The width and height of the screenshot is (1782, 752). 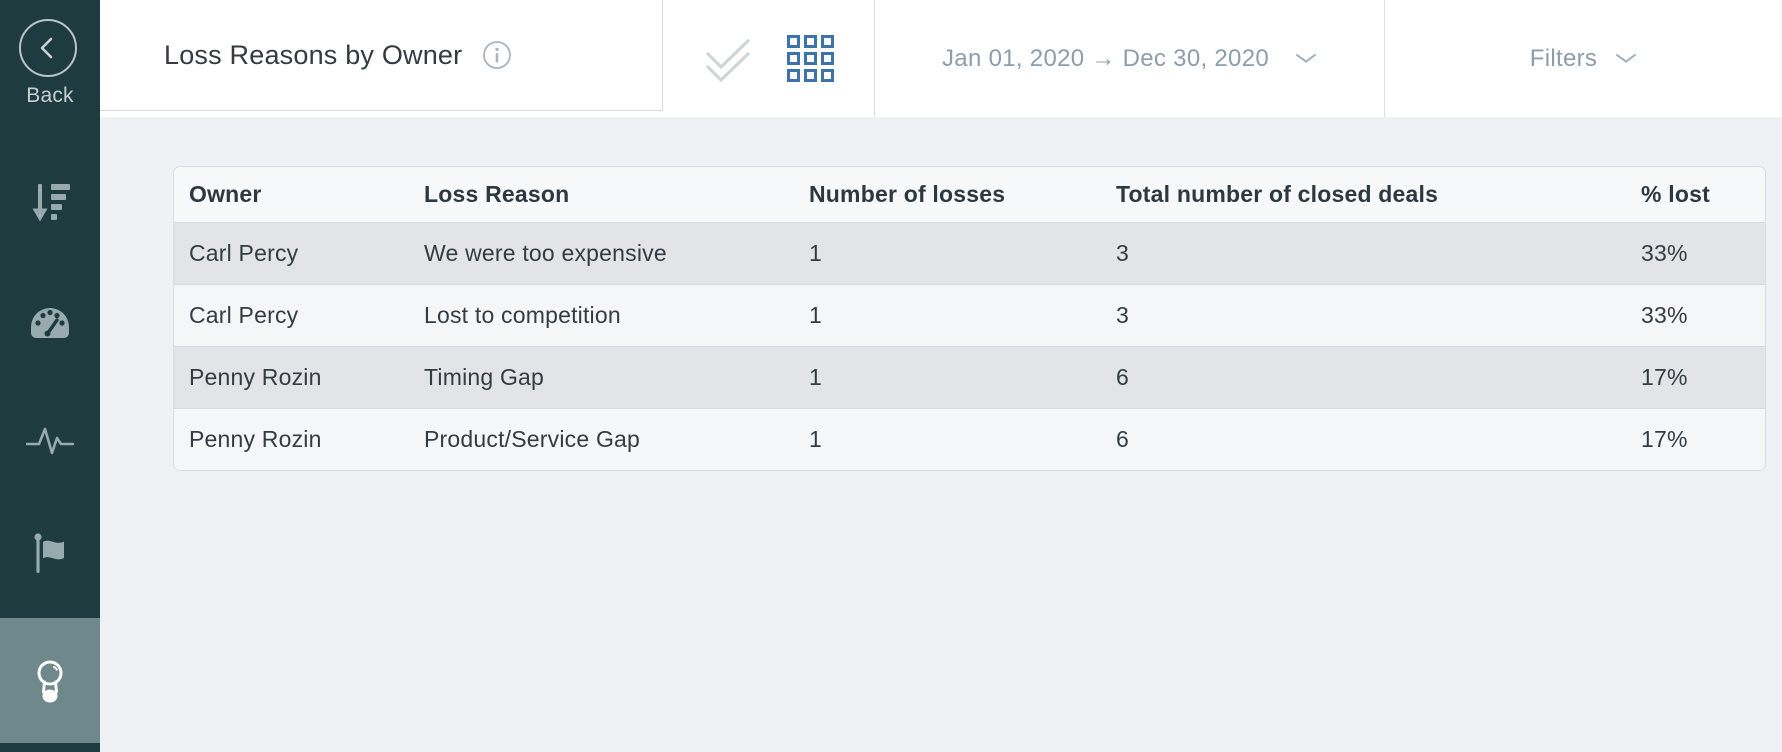 What do you see at coordinates (545, 253) in the screenshot?
I see `cell-loss-reason: We were too expensive` at bounding box center [545, 253].